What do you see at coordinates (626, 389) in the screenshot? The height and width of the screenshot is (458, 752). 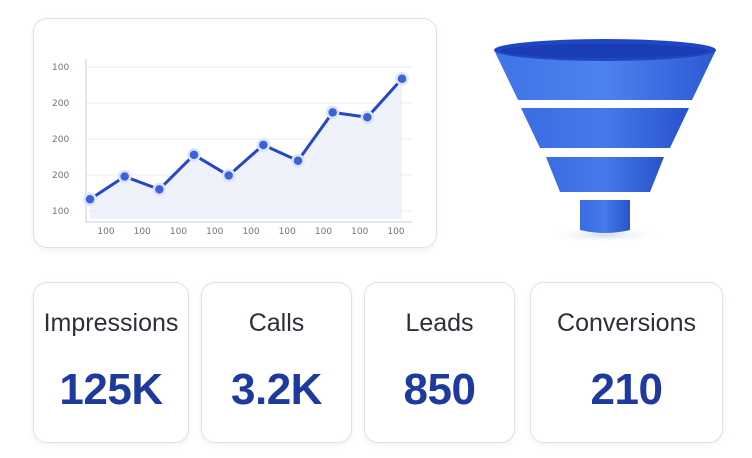 I see `stat-value: 210` at bounding box center [626, 389].